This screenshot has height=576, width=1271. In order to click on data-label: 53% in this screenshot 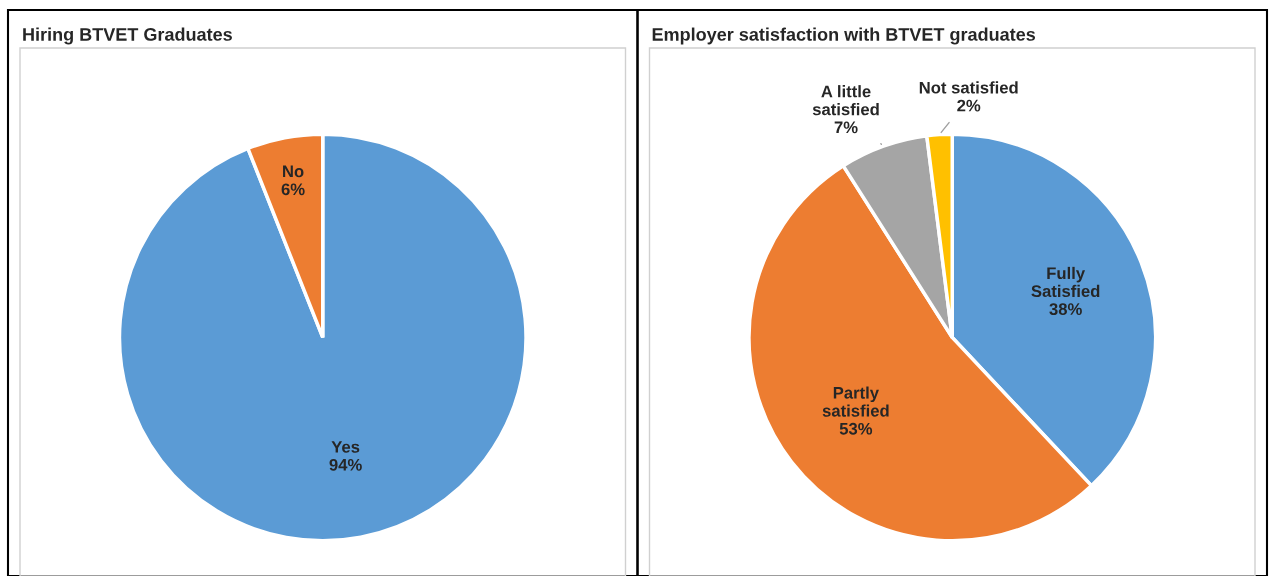, I will do `click(856, 428)`.